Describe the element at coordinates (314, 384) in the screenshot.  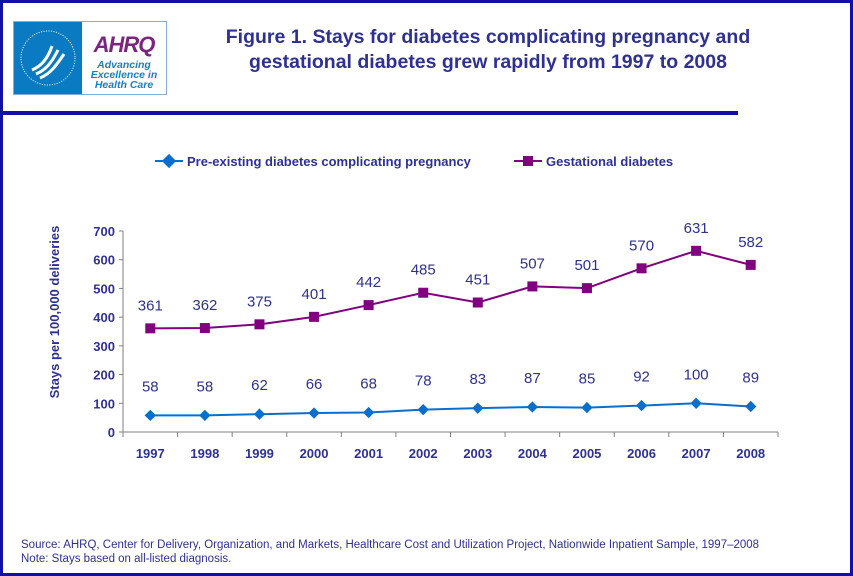
I see `data-label: 66` at that location.